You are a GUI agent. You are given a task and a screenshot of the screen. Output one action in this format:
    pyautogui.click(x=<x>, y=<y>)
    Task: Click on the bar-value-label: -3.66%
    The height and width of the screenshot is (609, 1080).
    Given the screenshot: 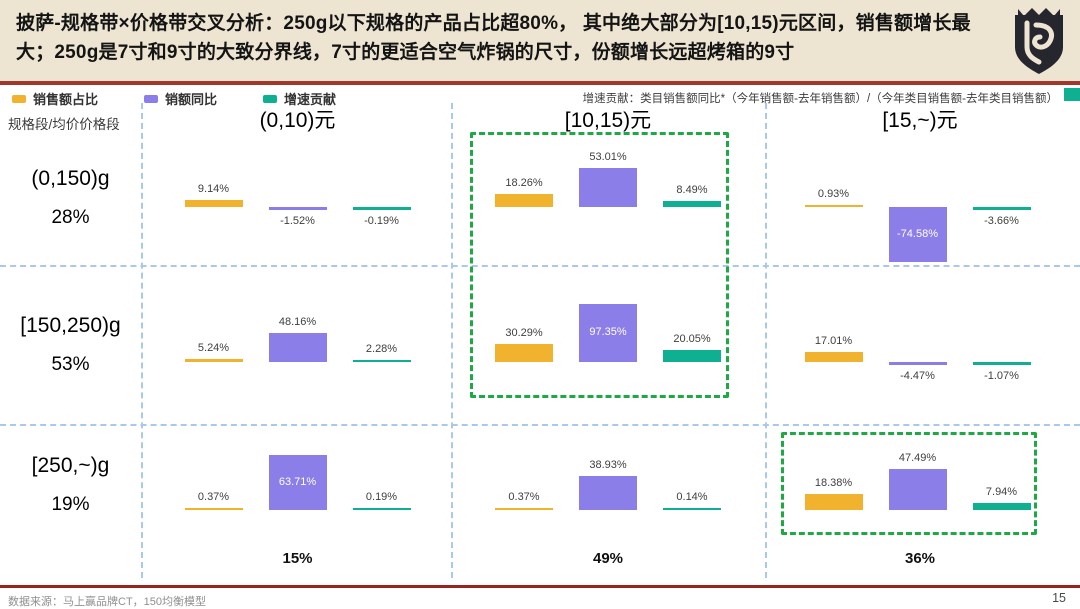 What is the action you would take?
    pyautogui.click(x=1001, y=220)
    